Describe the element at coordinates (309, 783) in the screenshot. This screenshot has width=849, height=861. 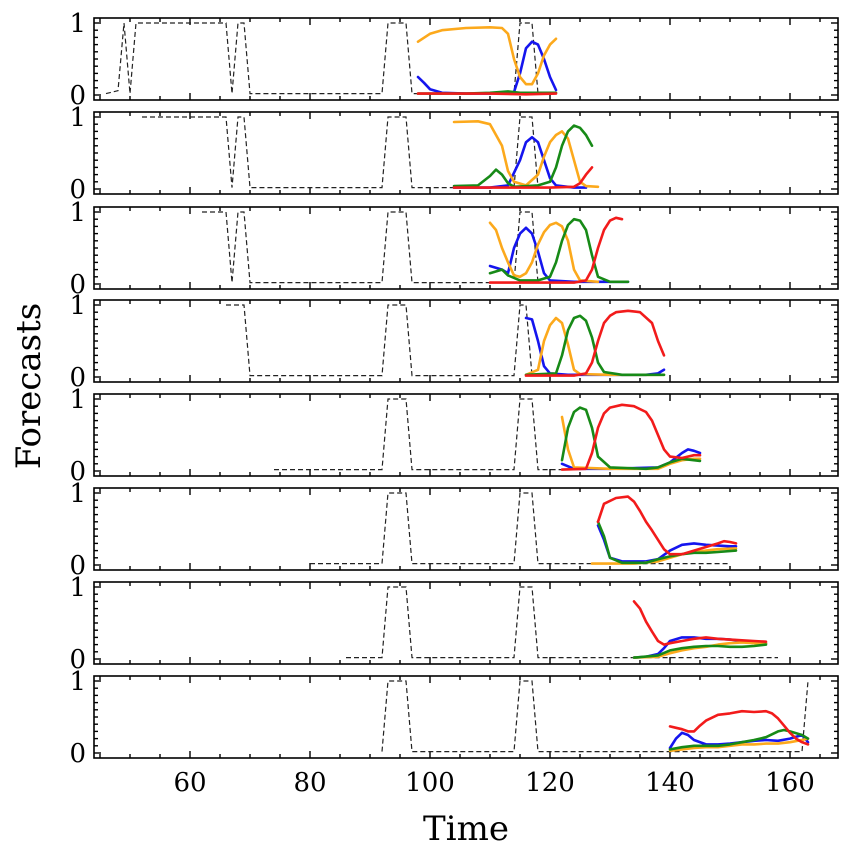
I see `x-tick-label: 80` at that location.